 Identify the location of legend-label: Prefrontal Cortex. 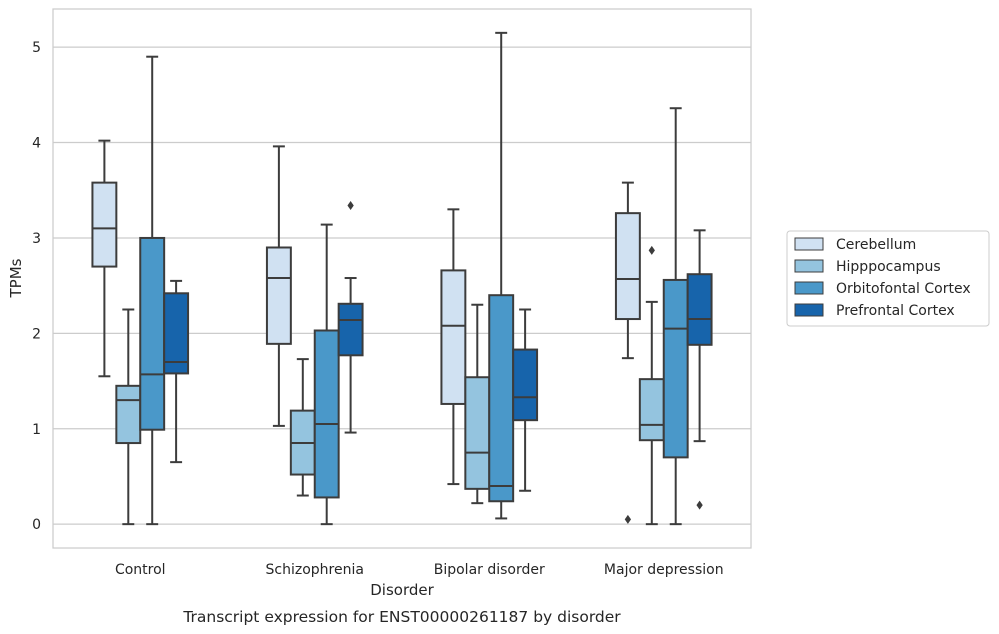
(895, 311).